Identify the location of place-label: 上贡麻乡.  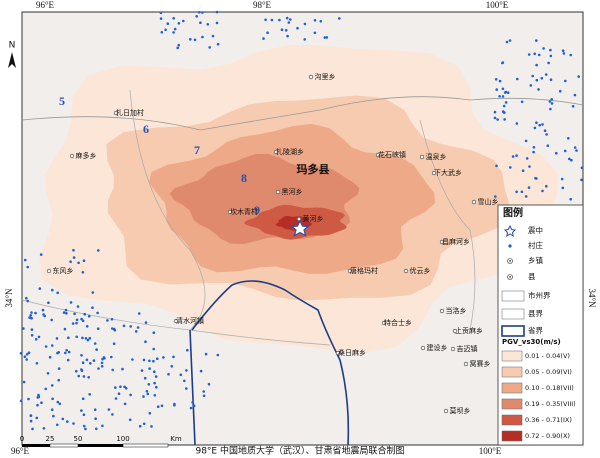
(469, 330).